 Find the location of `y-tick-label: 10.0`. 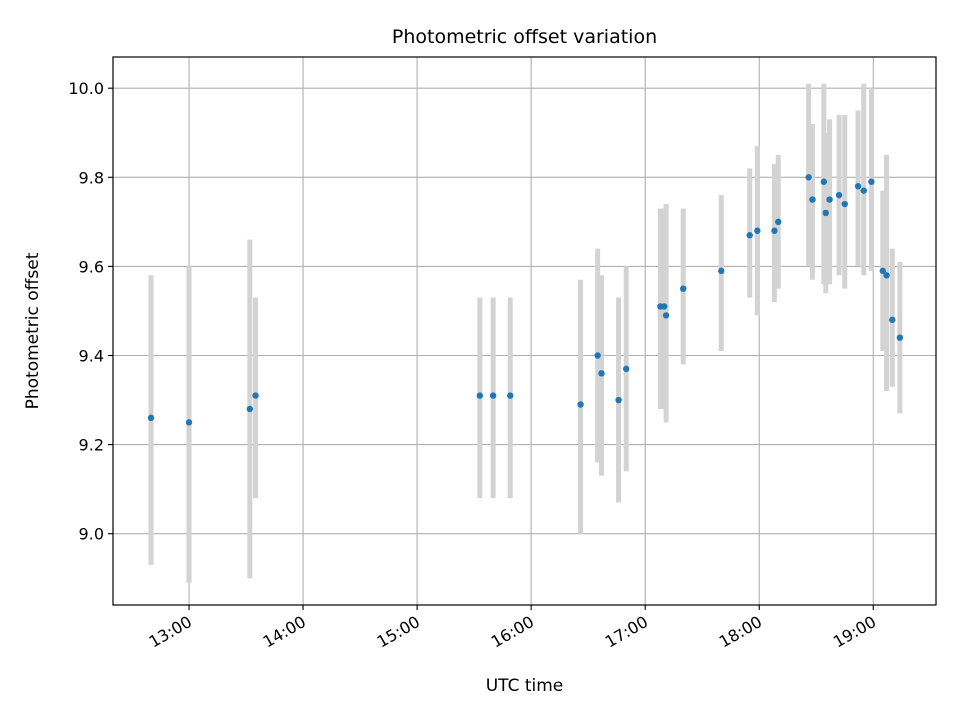

y-tick-label: 10.0 is located at coordinates (86, 88).